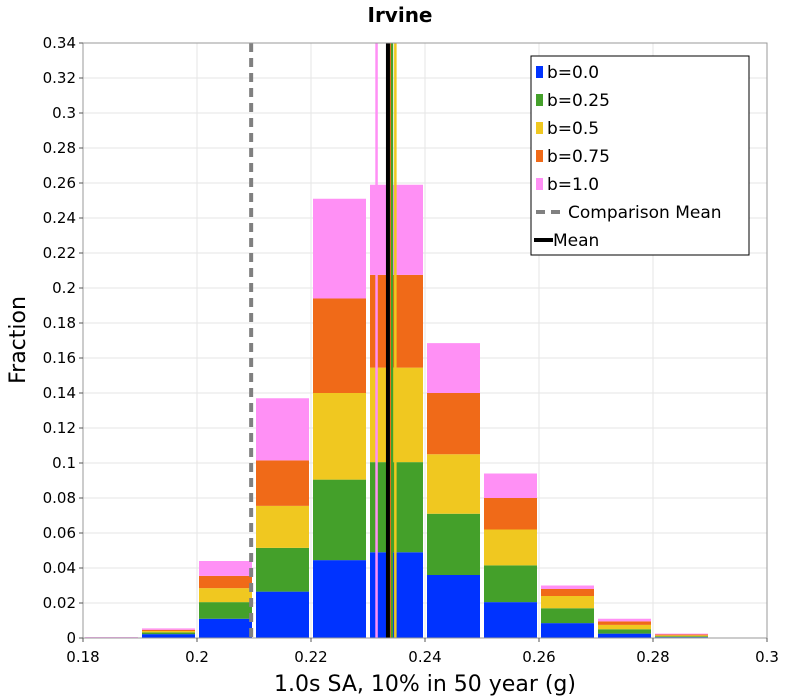 This screenshot has height=700, width=800. I want to click on legend-label: b=0.25, so click(578, 101).